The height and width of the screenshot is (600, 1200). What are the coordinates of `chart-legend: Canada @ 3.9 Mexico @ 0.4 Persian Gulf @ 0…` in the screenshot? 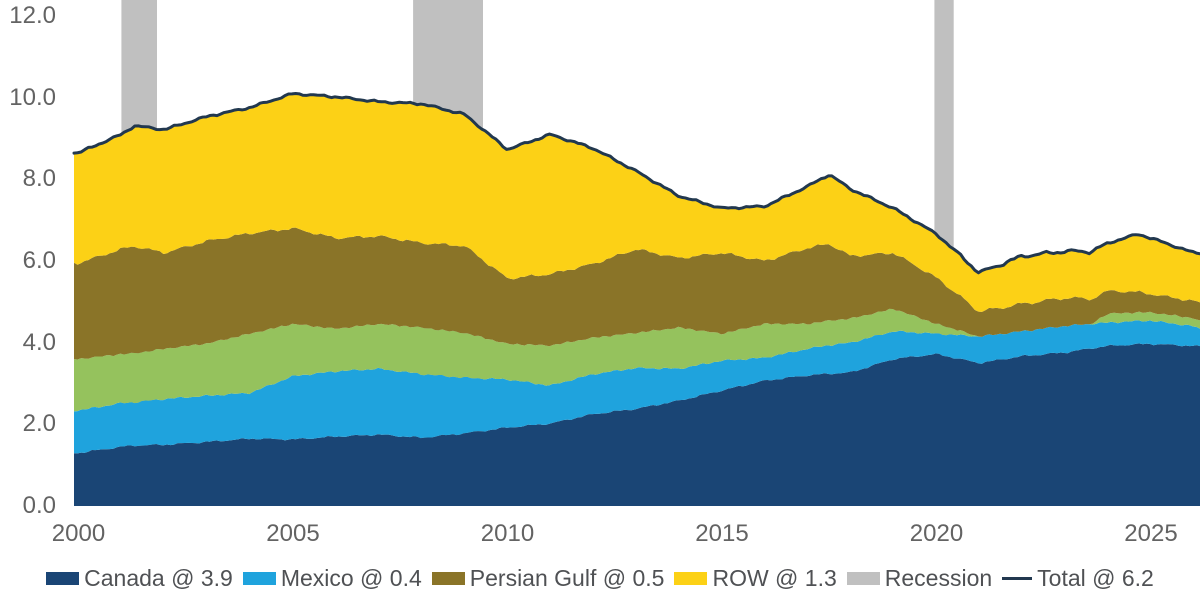 It's located at (600, 578).